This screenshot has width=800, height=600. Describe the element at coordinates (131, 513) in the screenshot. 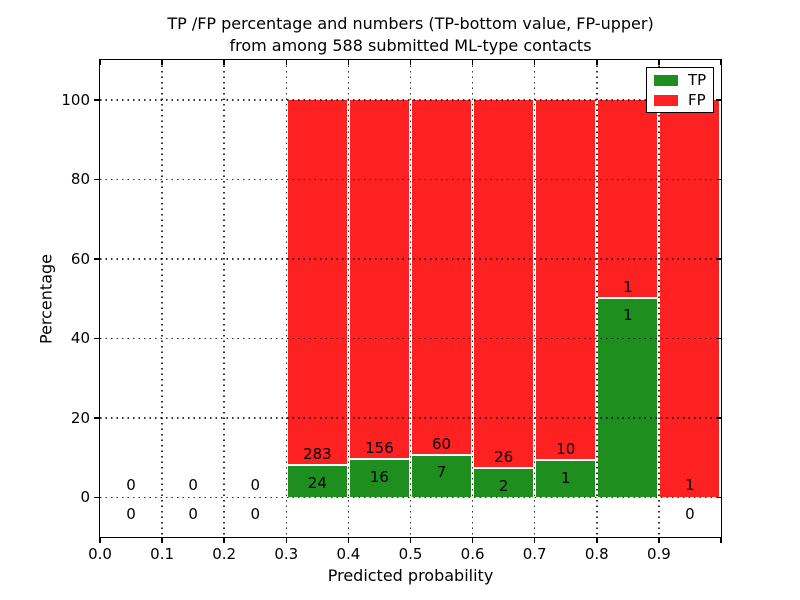

I see `label-tp-count-bin-0: 0` at that location.